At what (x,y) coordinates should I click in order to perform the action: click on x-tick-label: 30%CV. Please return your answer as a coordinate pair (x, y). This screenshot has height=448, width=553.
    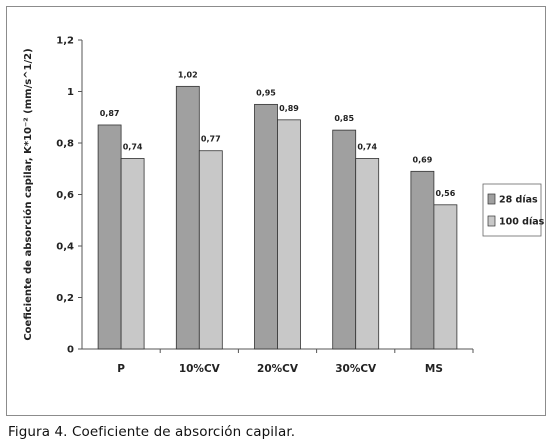
    Looking at the image, I should click on (356, 369).